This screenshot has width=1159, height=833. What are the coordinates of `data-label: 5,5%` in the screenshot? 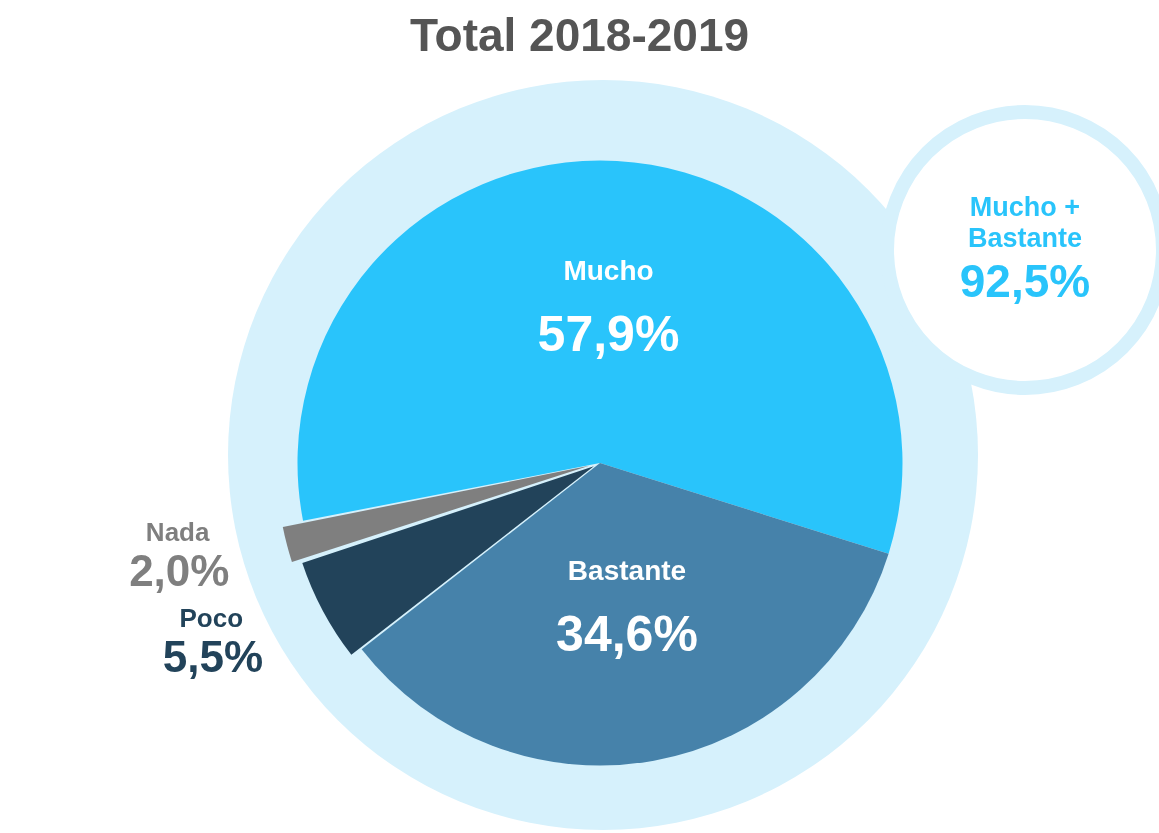 It's located at (213, 657).